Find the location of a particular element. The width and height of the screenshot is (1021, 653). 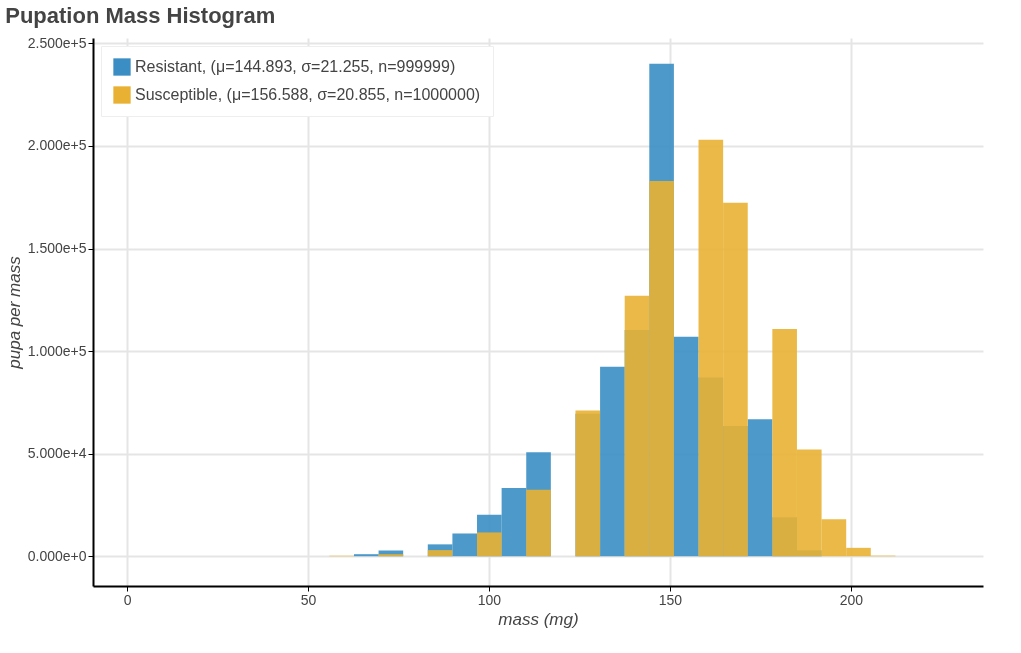

x-tick-label: 150 is located at coordinates (670, 599).